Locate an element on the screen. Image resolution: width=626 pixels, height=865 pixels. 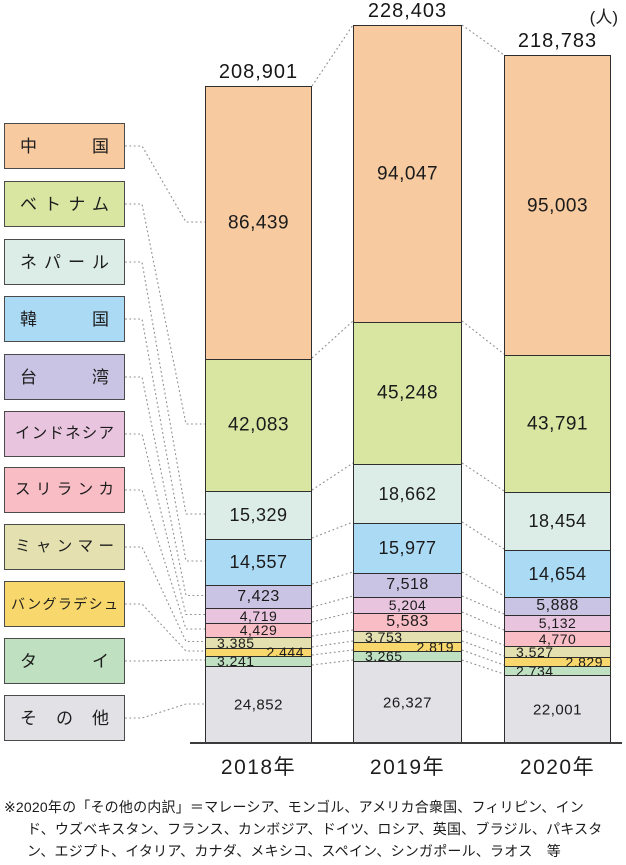
legend-item: 中国 is located at coordinates (64, 146).